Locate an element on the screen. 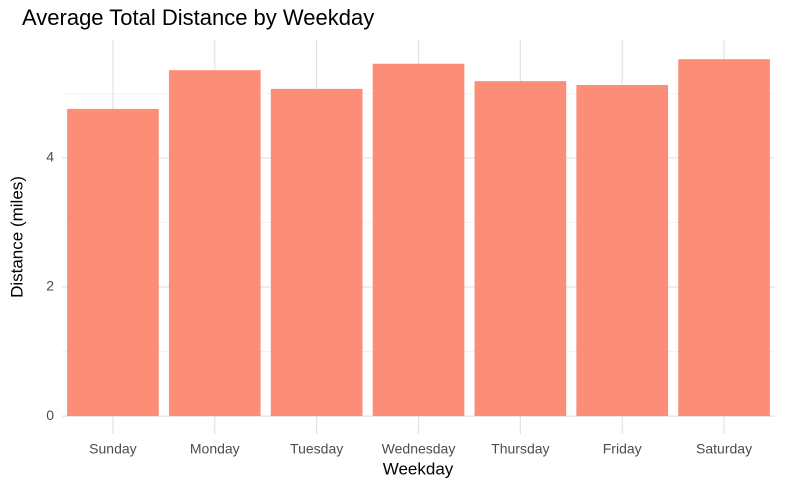 The height and width of the screenshot is (491, 800). y-tick-label: 2 is located at coordinates (50, 286).